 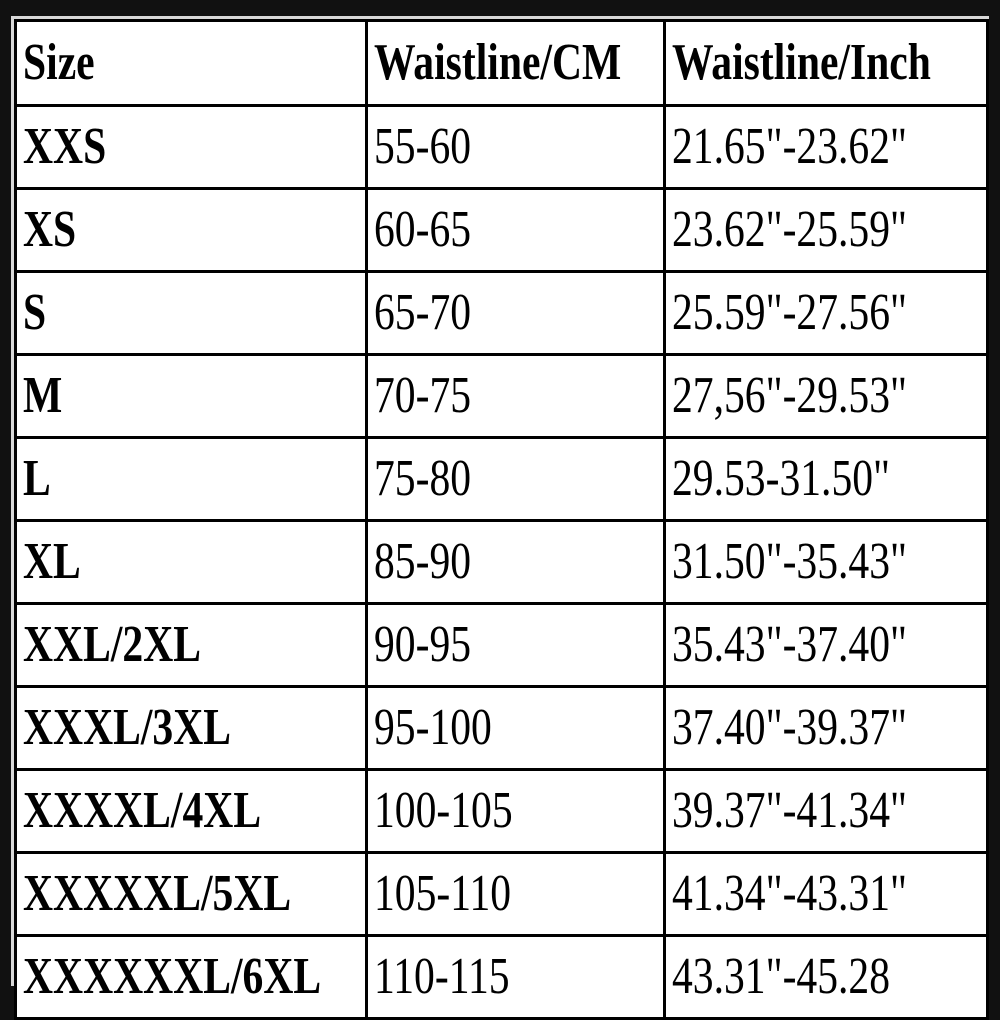 What do you see at coordinates (65, 146) in the screenshot?
I see `size-value: XXS` at bounding box center [65, 146].